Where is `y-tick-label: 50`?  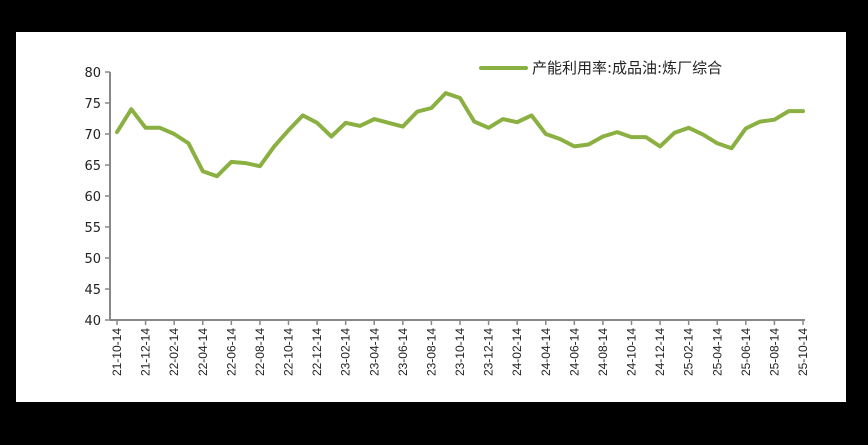
y-tick-label: 50 is located at coordinates (92, 259).